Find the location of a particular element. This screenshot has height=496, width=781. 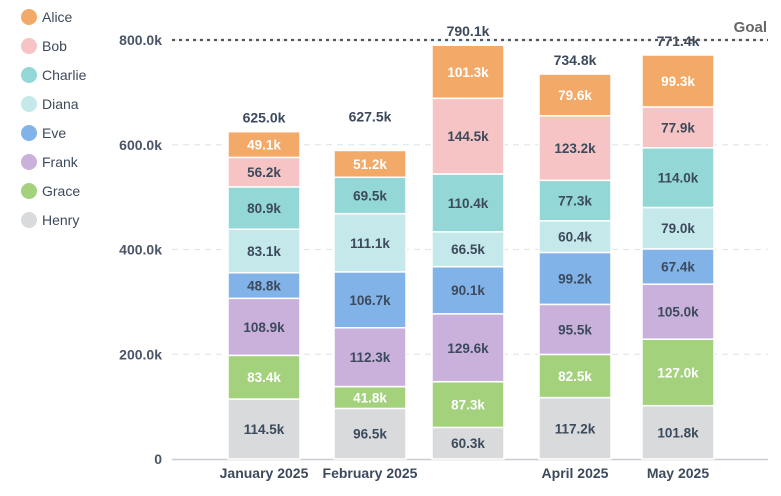

bar-value-label: 77.9k is located at coordinates (678, 127).